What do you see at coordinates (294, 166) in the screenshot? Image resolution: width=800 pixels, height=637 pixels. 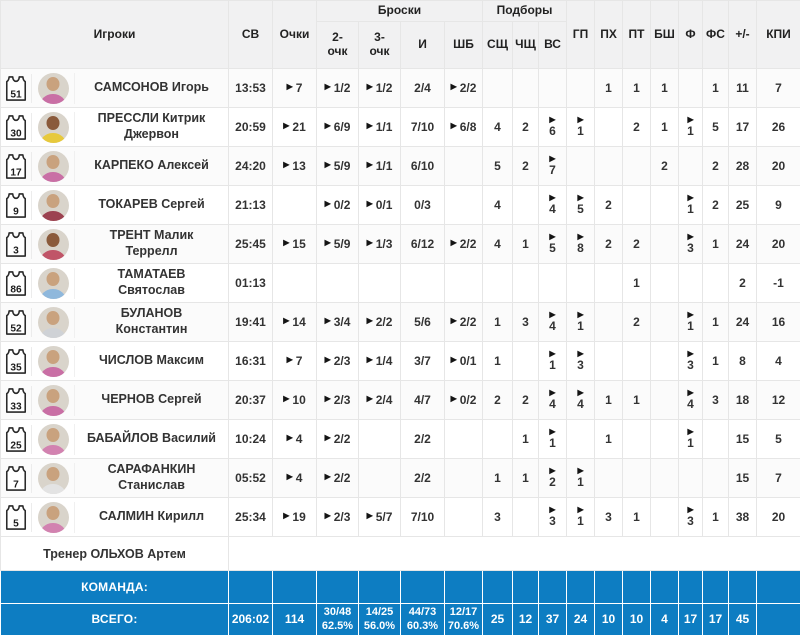 I see `stat-points: ▶ 13` at bounding box center [294, 166].